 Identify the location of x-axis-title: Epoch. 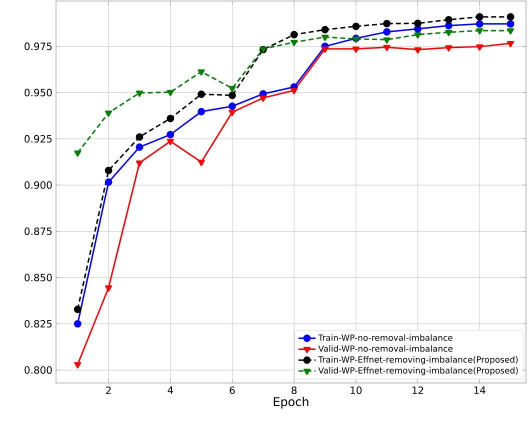
(291, 402).